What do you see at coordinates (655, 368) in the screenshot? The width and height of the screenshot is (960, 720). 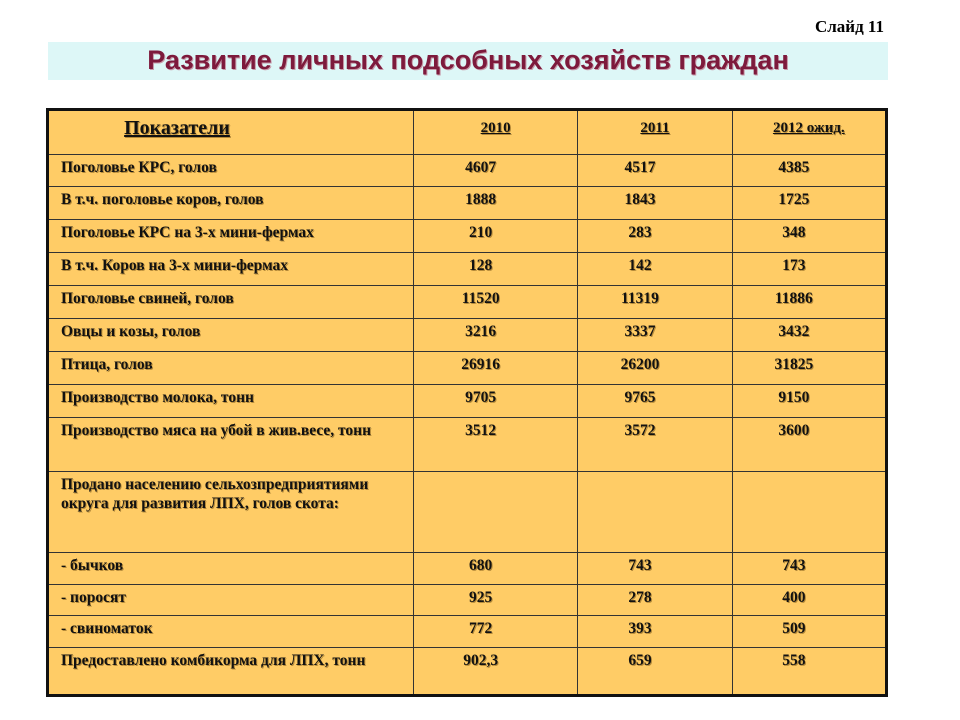 I see `cell: 26200` at bounding box center [655, 368].